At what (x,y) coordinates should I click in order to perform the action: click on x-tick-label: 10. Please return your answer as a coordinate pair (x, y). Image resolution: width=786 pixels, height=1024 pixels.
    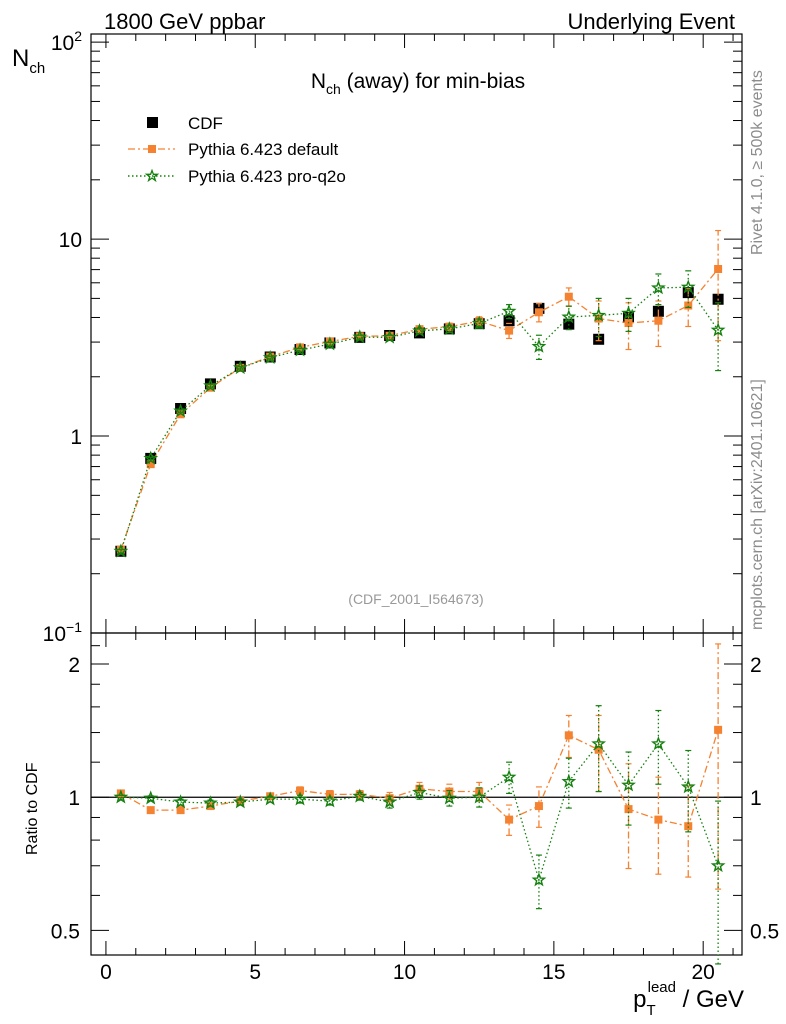
    Looking at the image, I should click on (404, 972).